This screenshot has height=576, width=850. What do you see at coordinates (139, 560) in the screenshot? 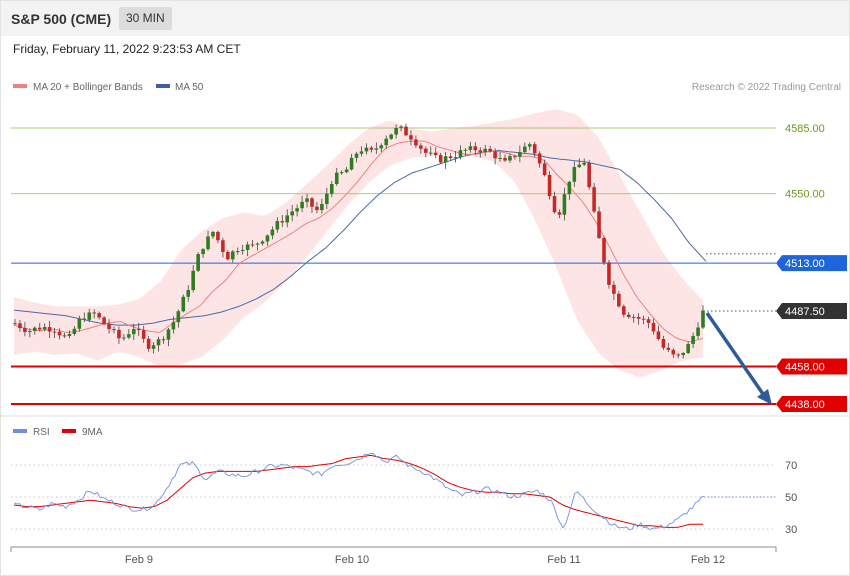
I see `x-tick-feb9: Feb 9` at bounding box center [139, 560].